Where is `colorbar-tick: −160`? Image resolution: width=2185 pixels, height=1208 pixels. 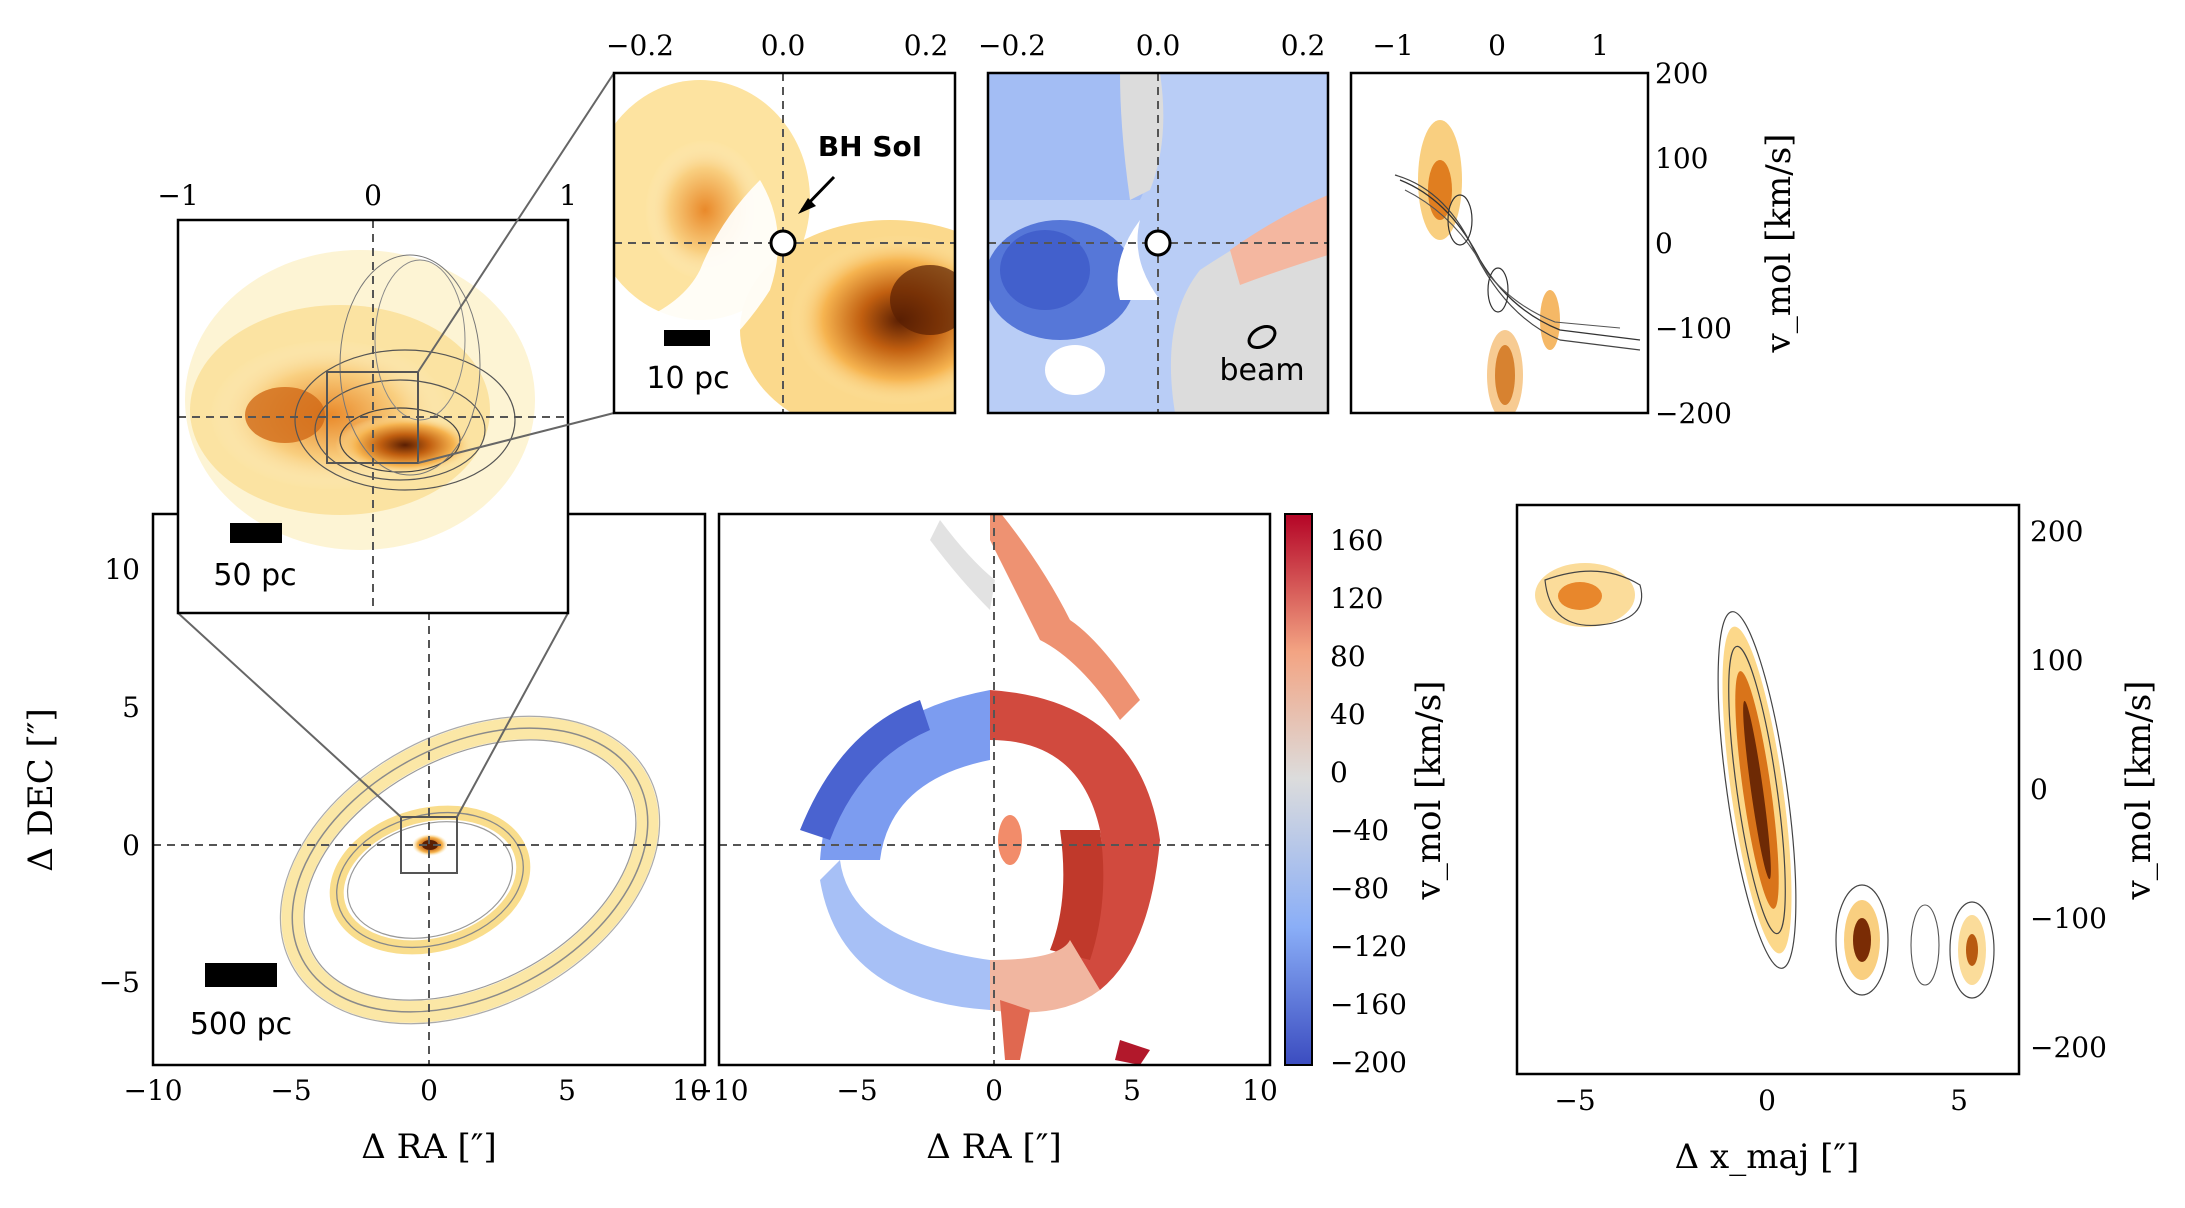
colorbar-tick: −160 is located at coordinates (1368, 1004).